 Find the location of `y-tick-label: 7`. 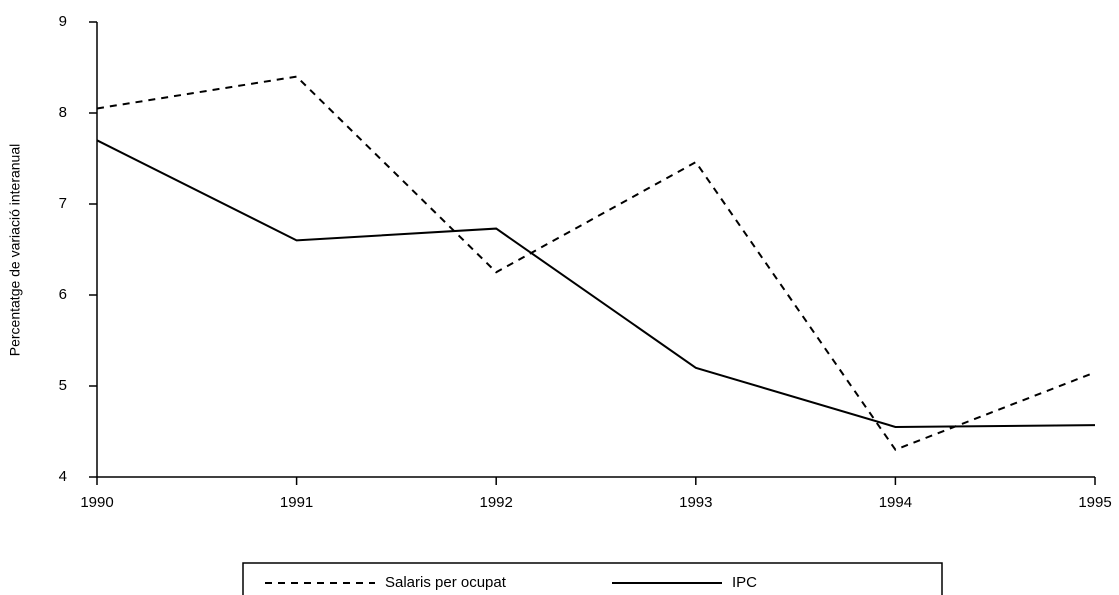

y-tick-label: 7 is located at coordinates (63, 203).